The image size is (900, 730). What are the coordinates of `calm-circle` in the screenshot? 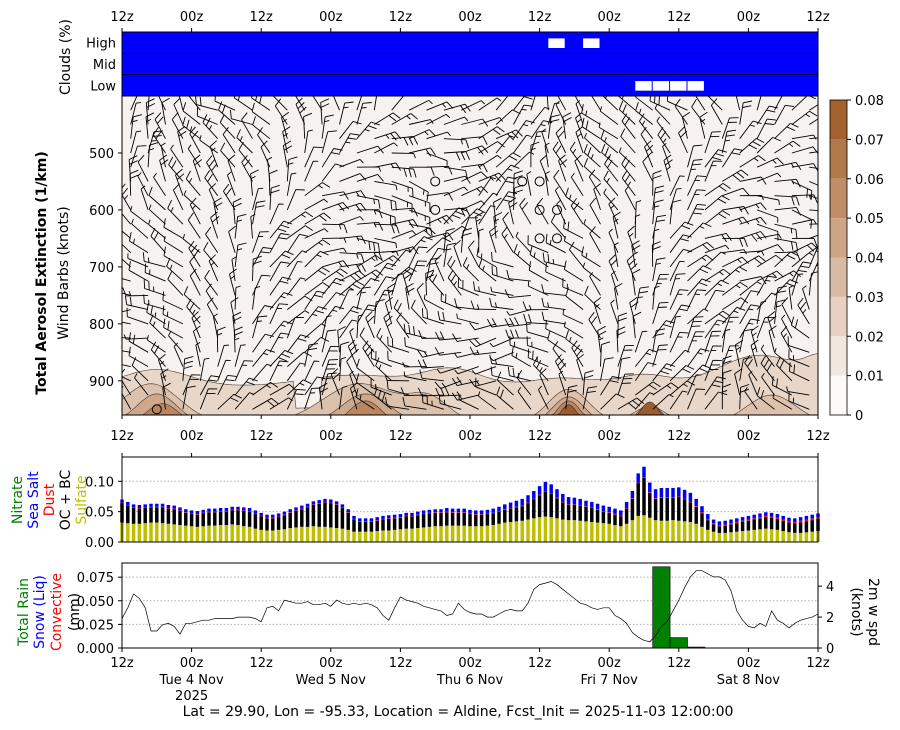 It's located at (435, 209).